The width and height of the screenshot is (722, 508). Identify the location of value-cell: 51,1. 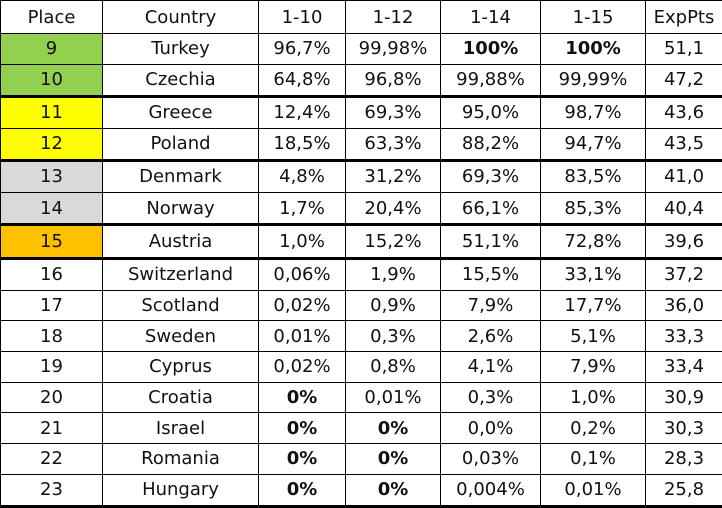
(683, 49).